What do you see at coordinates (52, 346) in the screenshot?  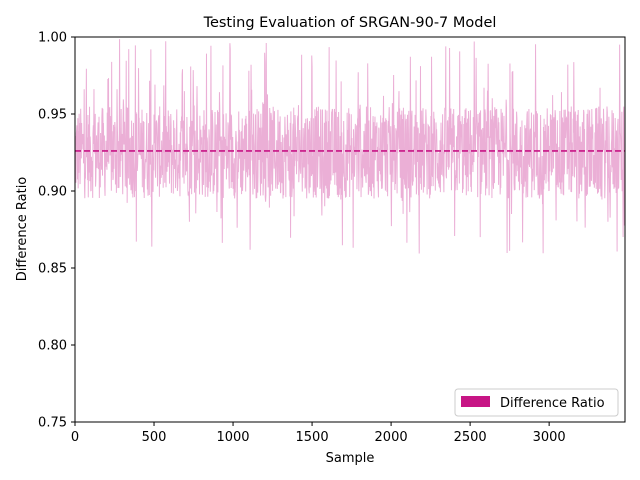 I see `y-tick-label: 0.80` at bounding box center [52, 346].